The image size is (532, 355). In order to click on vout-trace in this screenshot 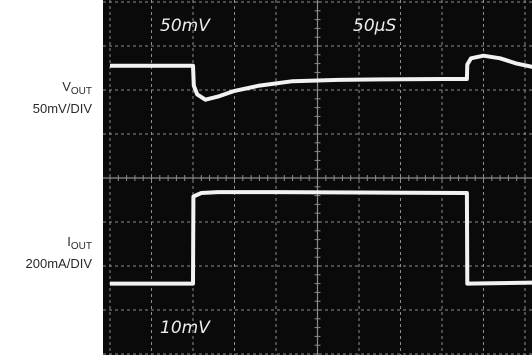, I will do `click(321, 77)`.